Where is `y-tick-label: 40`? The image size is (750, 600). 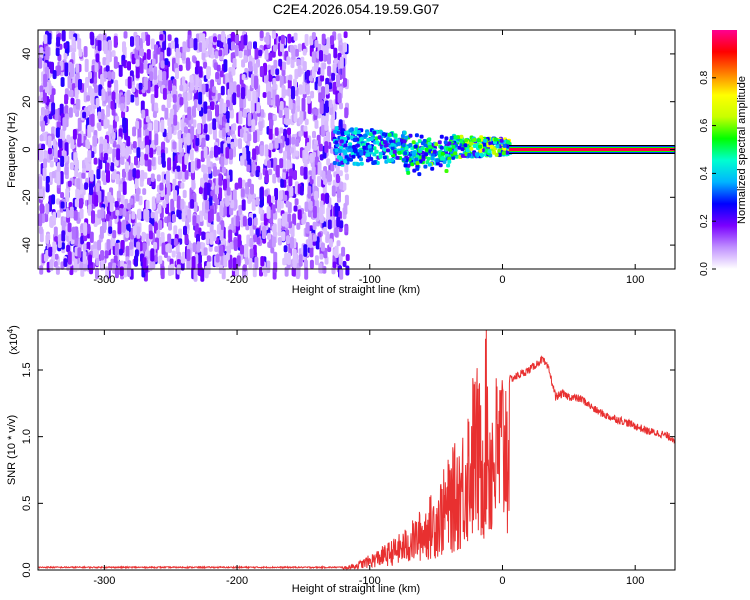
y-tick-label: 40 is located at coordinates (27, 54).